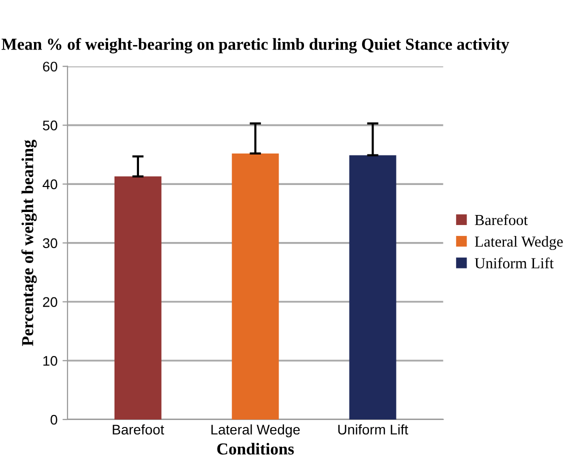 The image size is (587, 474). What do you see at coordinates (50, 125) in the screenshot?
I see `y-tick-label: 50` at bounding box center [50, 125].